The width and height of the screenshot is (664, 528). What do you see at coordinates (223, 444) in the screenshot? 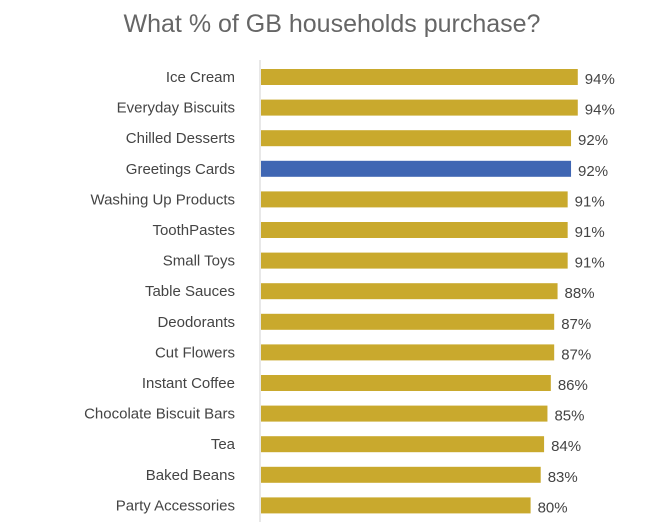
I see `category-label: Tea` at bounding box center [223, 444].